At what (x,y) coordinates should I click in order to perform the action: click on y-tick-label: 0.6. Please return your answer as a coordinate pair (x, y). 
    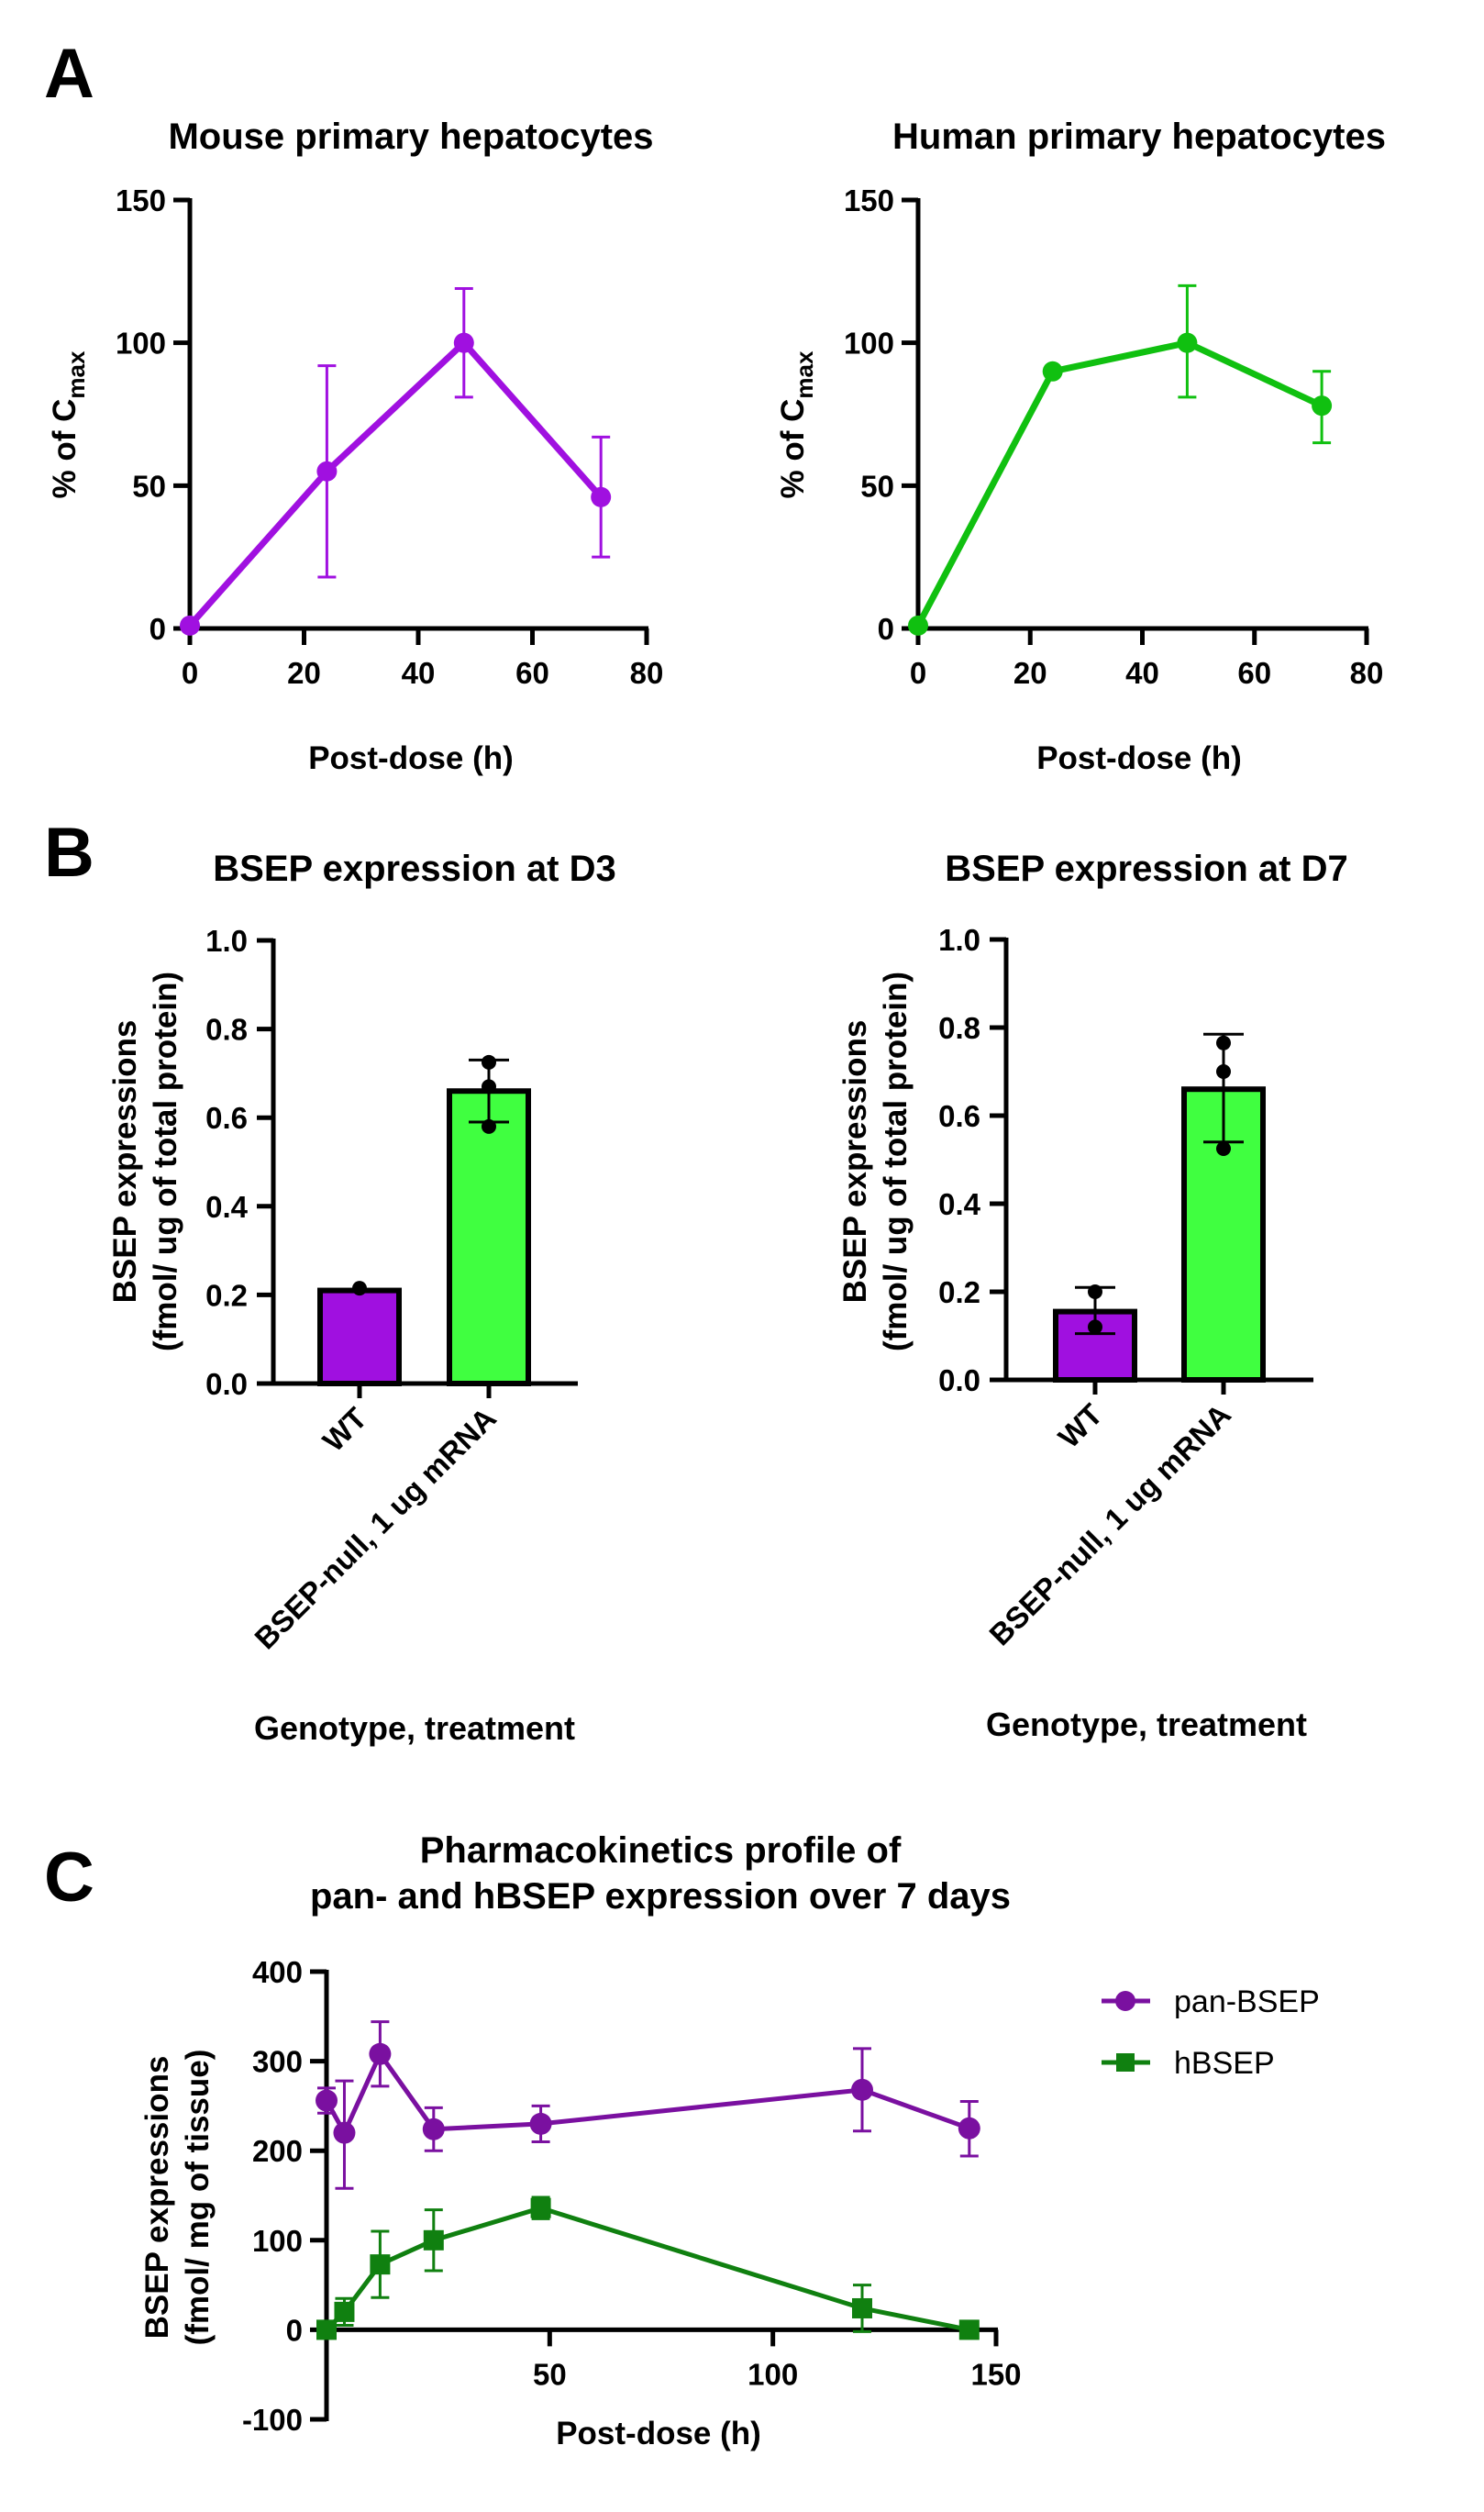
    Looking at the image, I should click on (959, 1116).